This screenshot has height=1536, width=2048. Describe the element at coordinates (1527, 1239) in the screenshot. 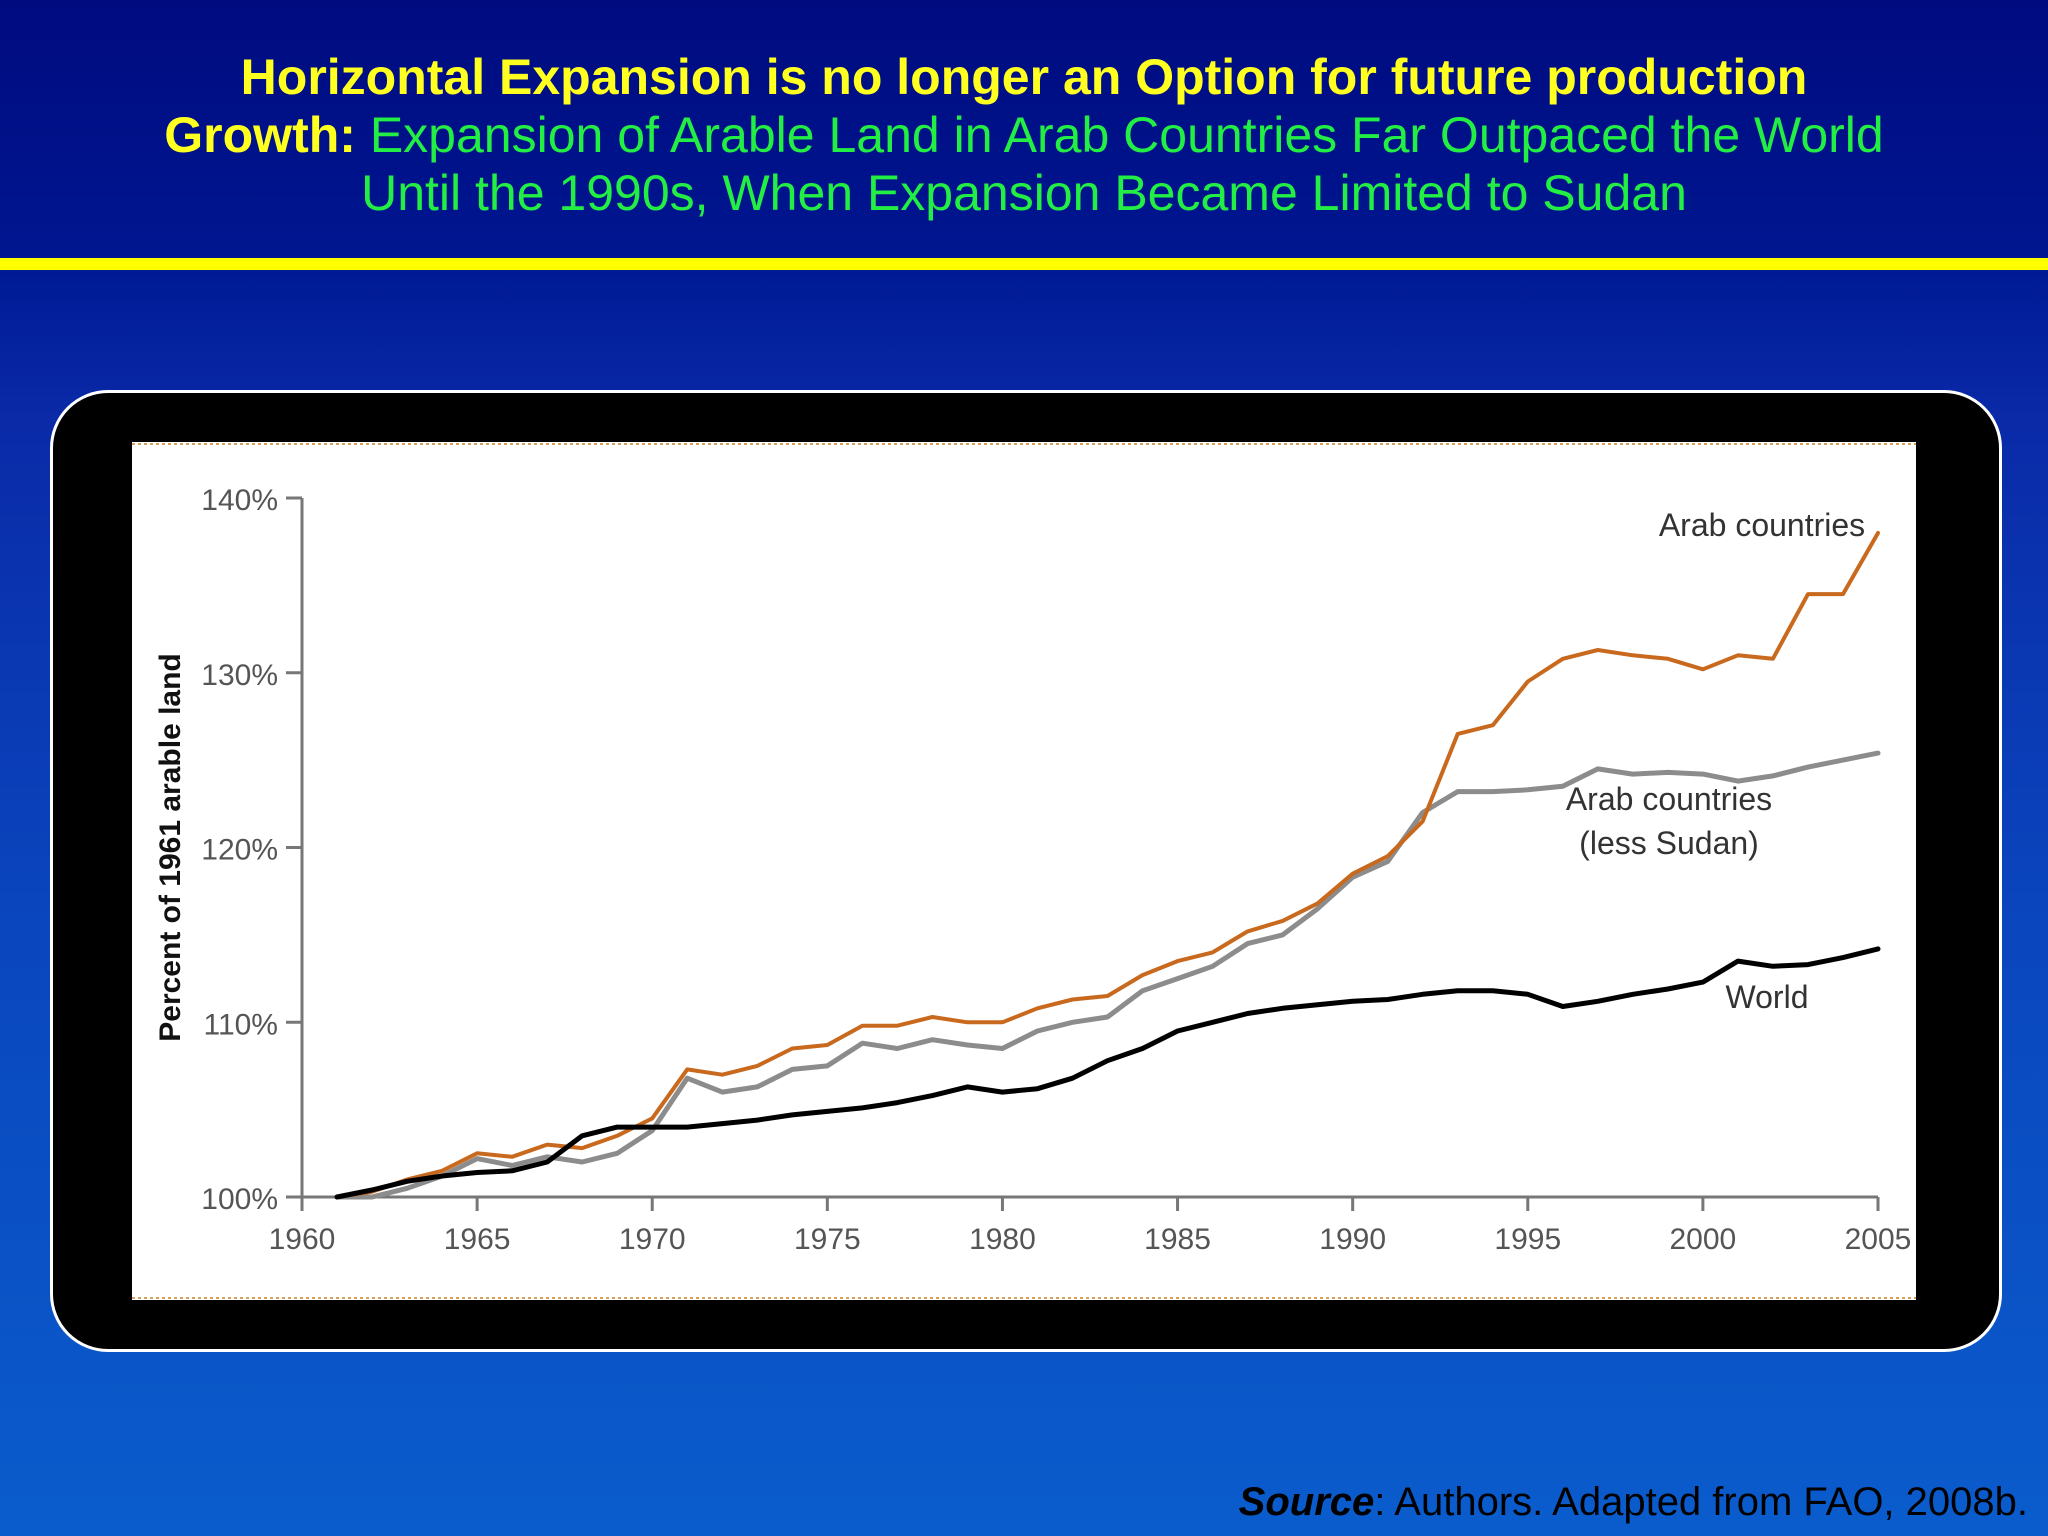

I see `x-tick-label: 1995` at that location.